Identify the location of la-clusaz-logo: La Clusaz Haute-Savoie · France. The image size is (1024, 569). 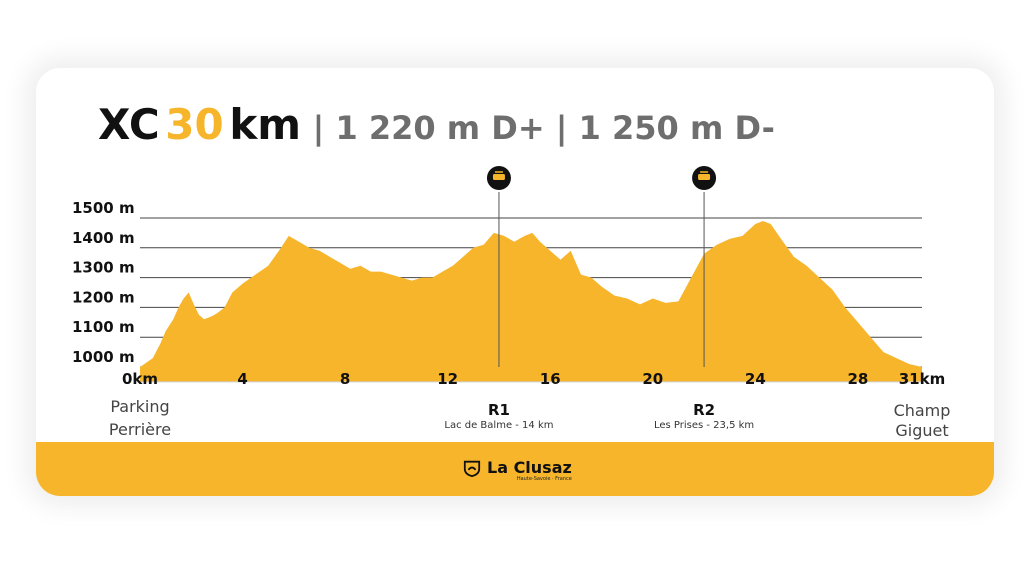
(517, 470).